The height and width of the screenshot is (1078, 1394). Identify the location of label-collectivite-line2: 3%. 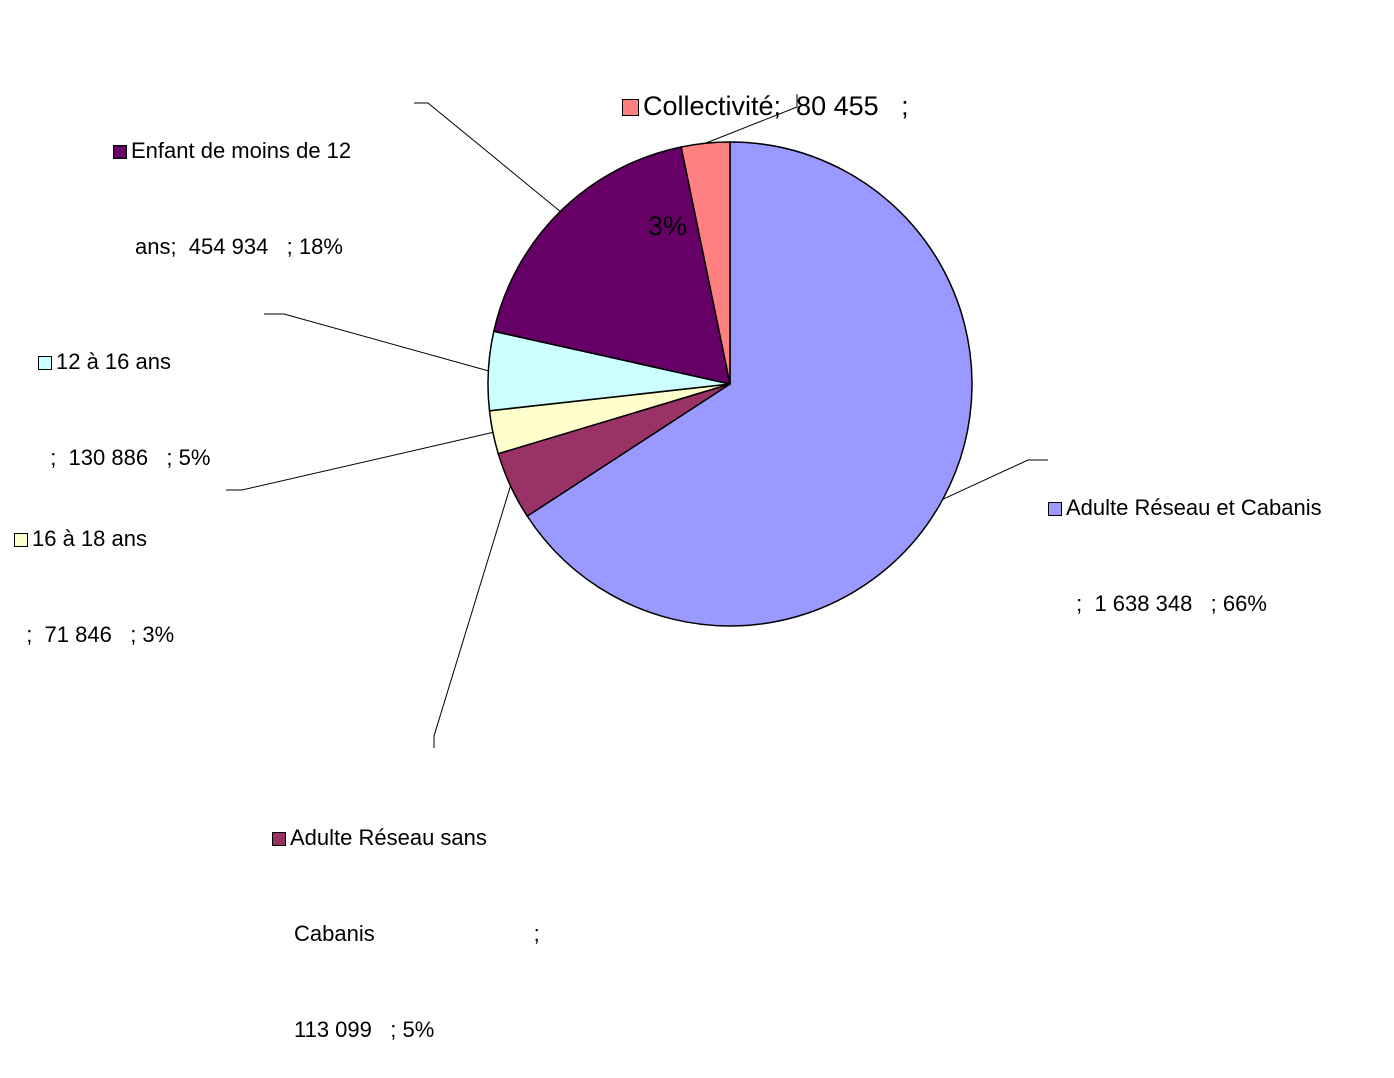
(668, 226).